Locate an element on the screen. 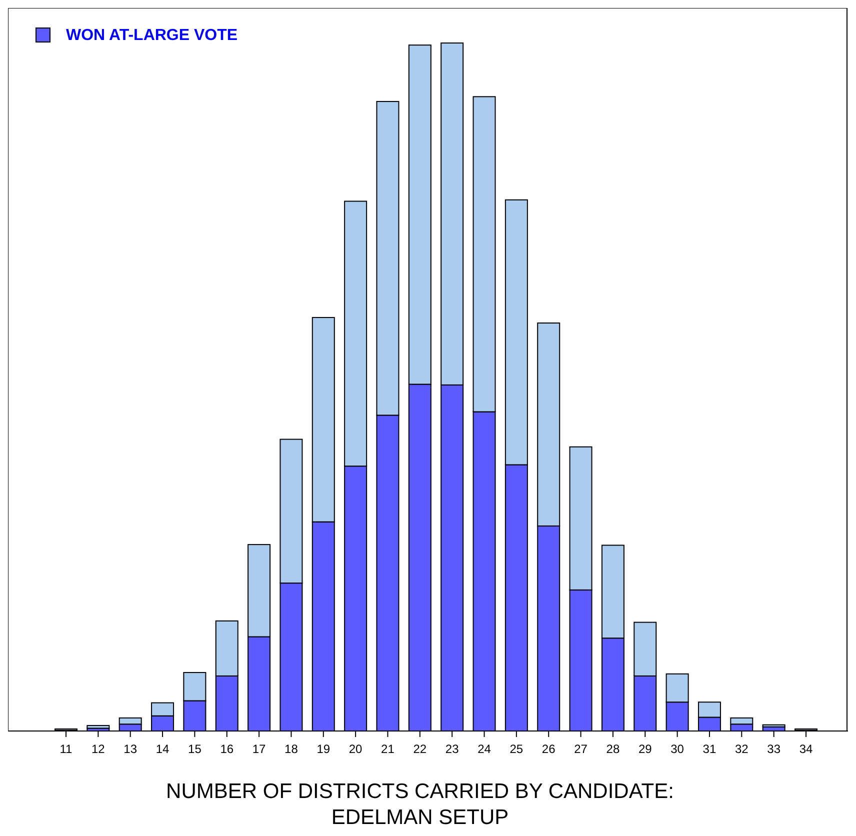  x-tick-label: 28 is located at coordinates (613, 749).